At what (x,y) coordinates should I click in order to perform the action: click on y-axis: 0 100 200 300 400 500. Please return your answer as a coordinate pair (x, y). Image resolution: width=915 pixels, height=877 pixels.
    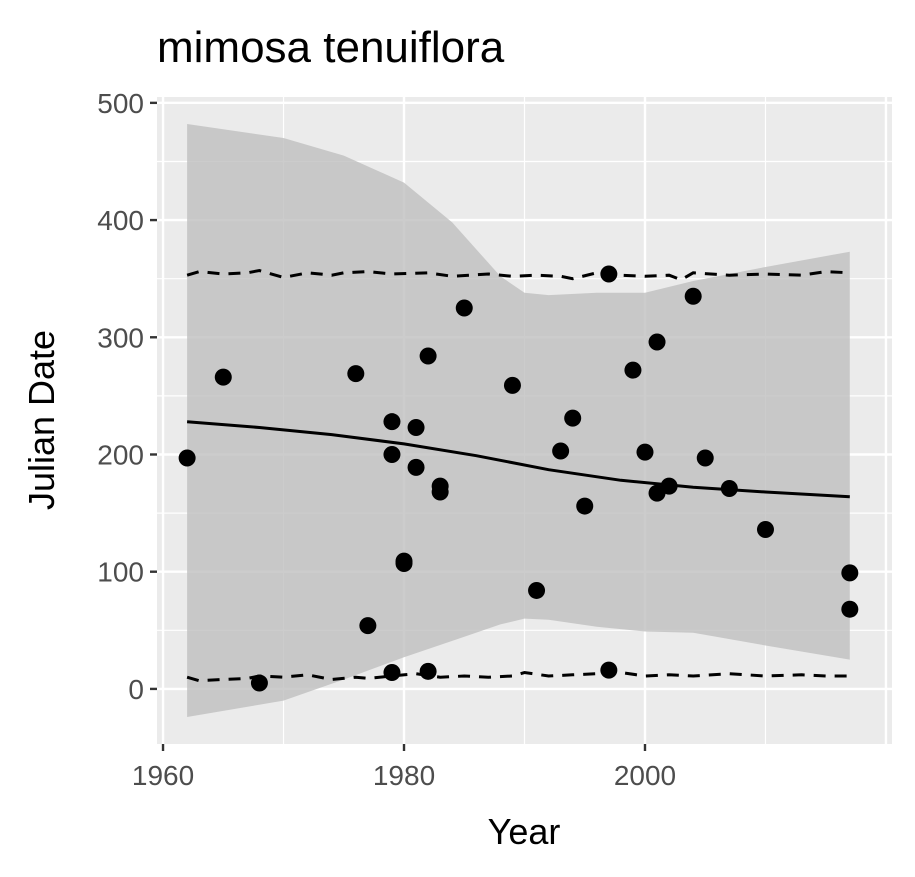
    Looking at the image, I should click on (127, 396).